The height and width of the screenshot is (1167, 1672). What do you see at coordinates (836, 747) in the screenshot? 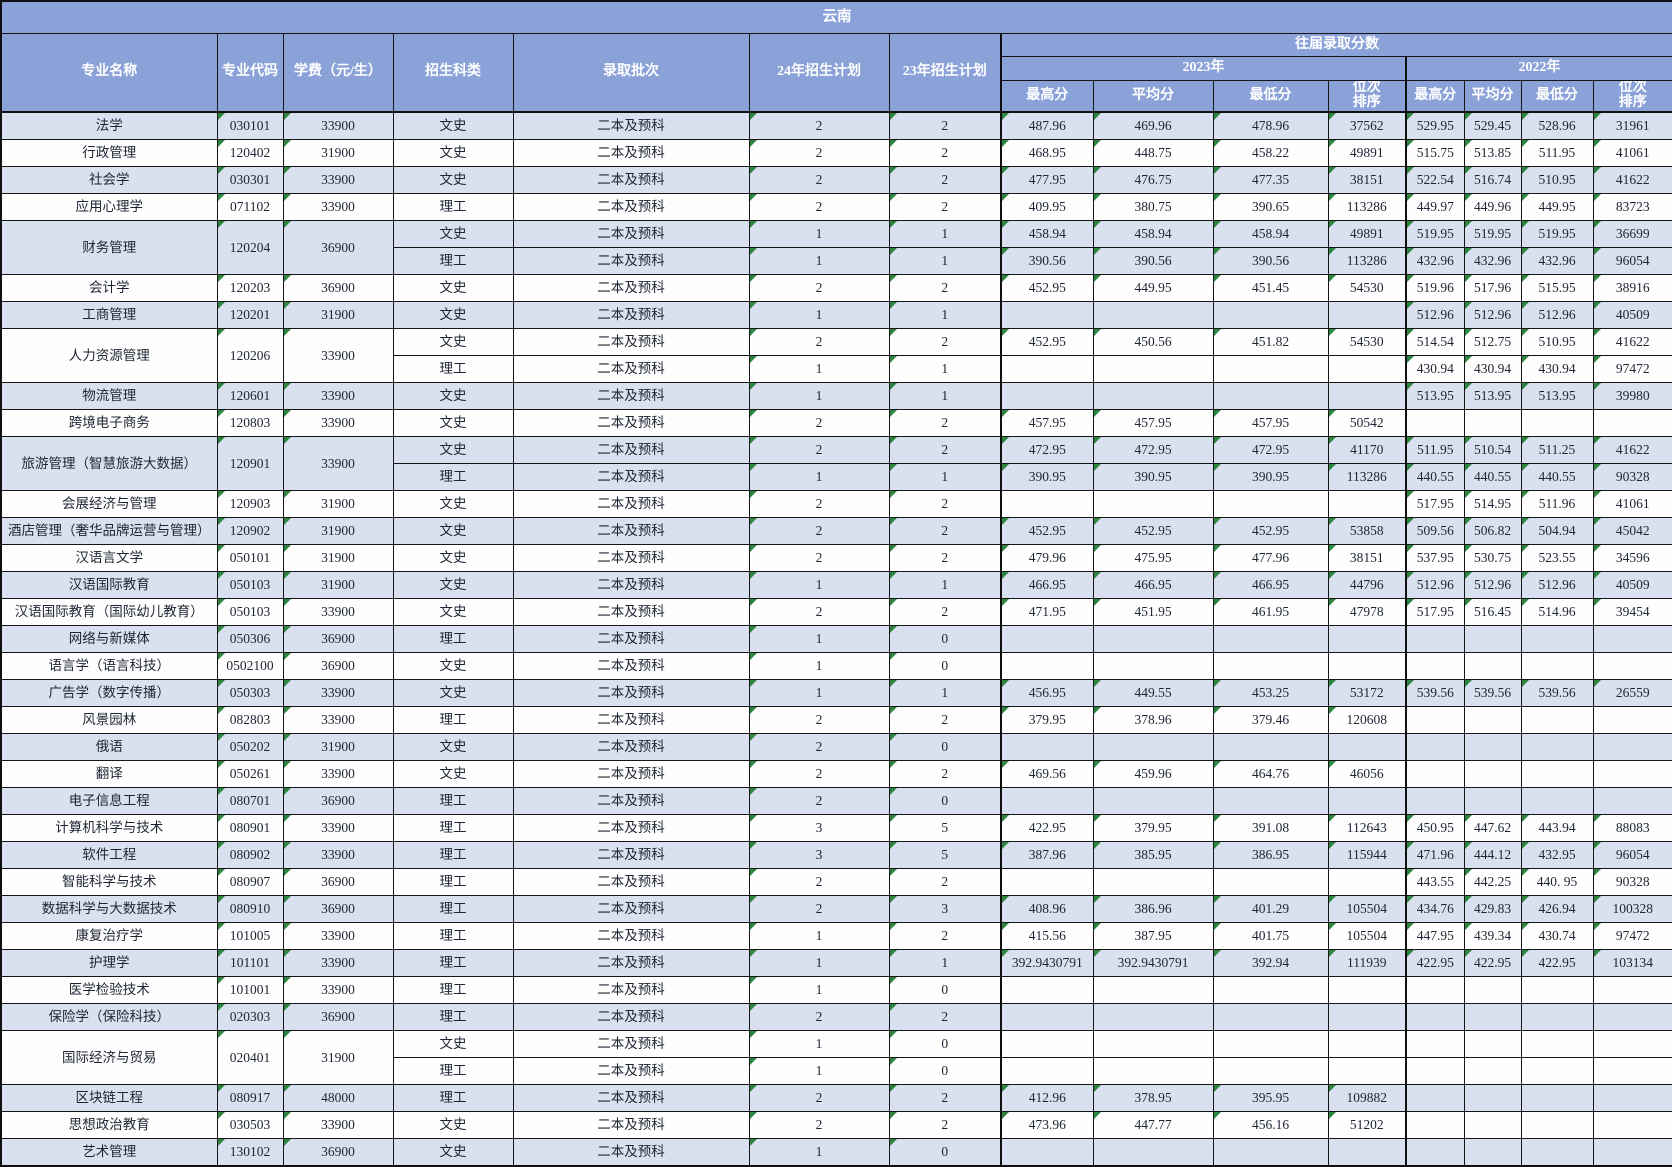
I see `table-row: 俄语 050202 31900 文史 二本及预科 2 0` at bounding box center [836, 747].